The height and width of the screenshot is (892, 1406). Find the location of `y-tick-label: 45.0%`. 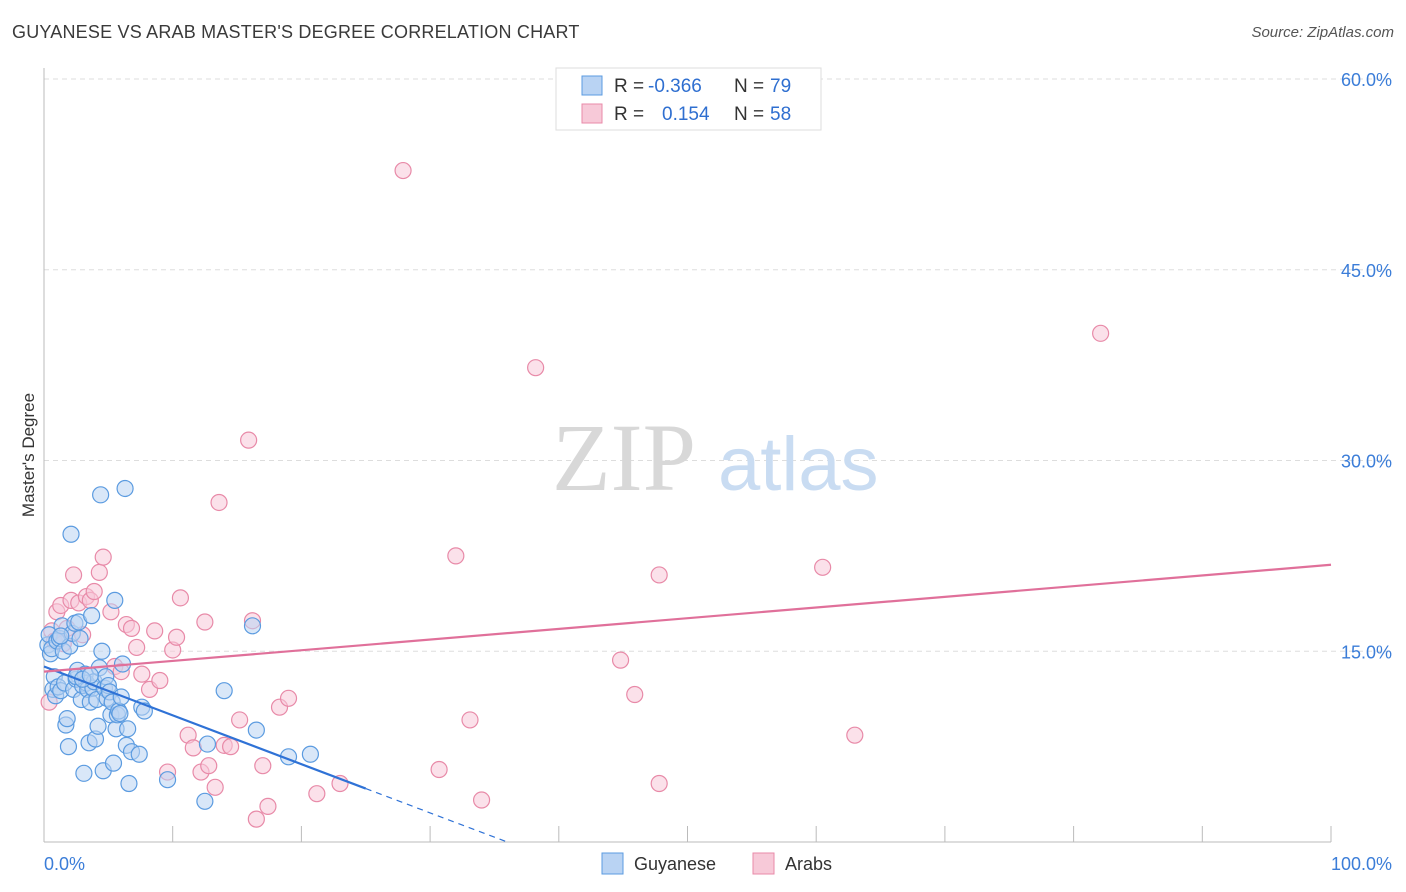

y-tick-label: 45.0% is located at coordinates (1366, 271).